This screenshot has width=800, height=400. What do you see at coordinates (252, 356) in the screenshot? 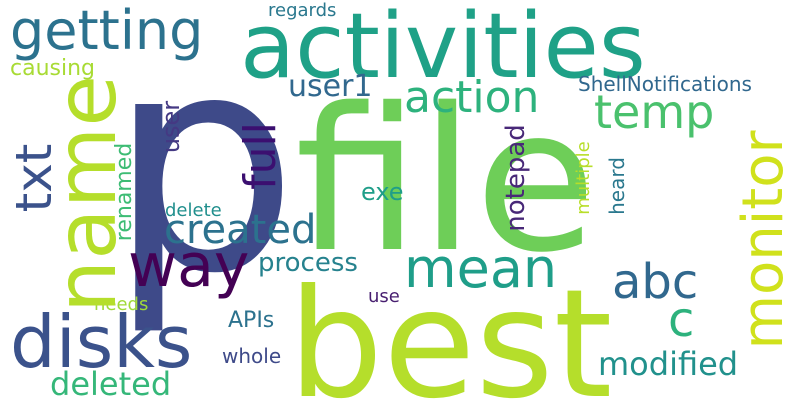
I see `word-whole: whole` at bounding box center [252, 356].